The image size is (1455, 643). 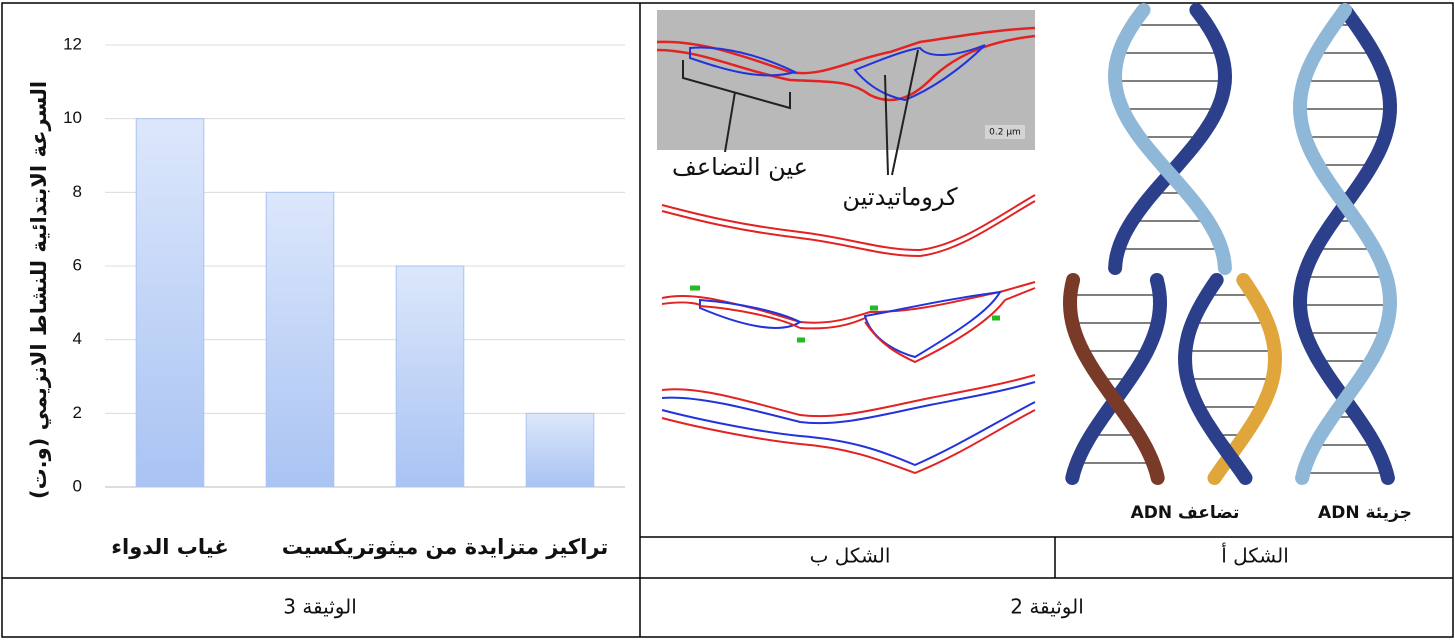 What do you see at coordinates (736, 85) in the screenshot?
I see `bracket` at bounding box center [736, 85].